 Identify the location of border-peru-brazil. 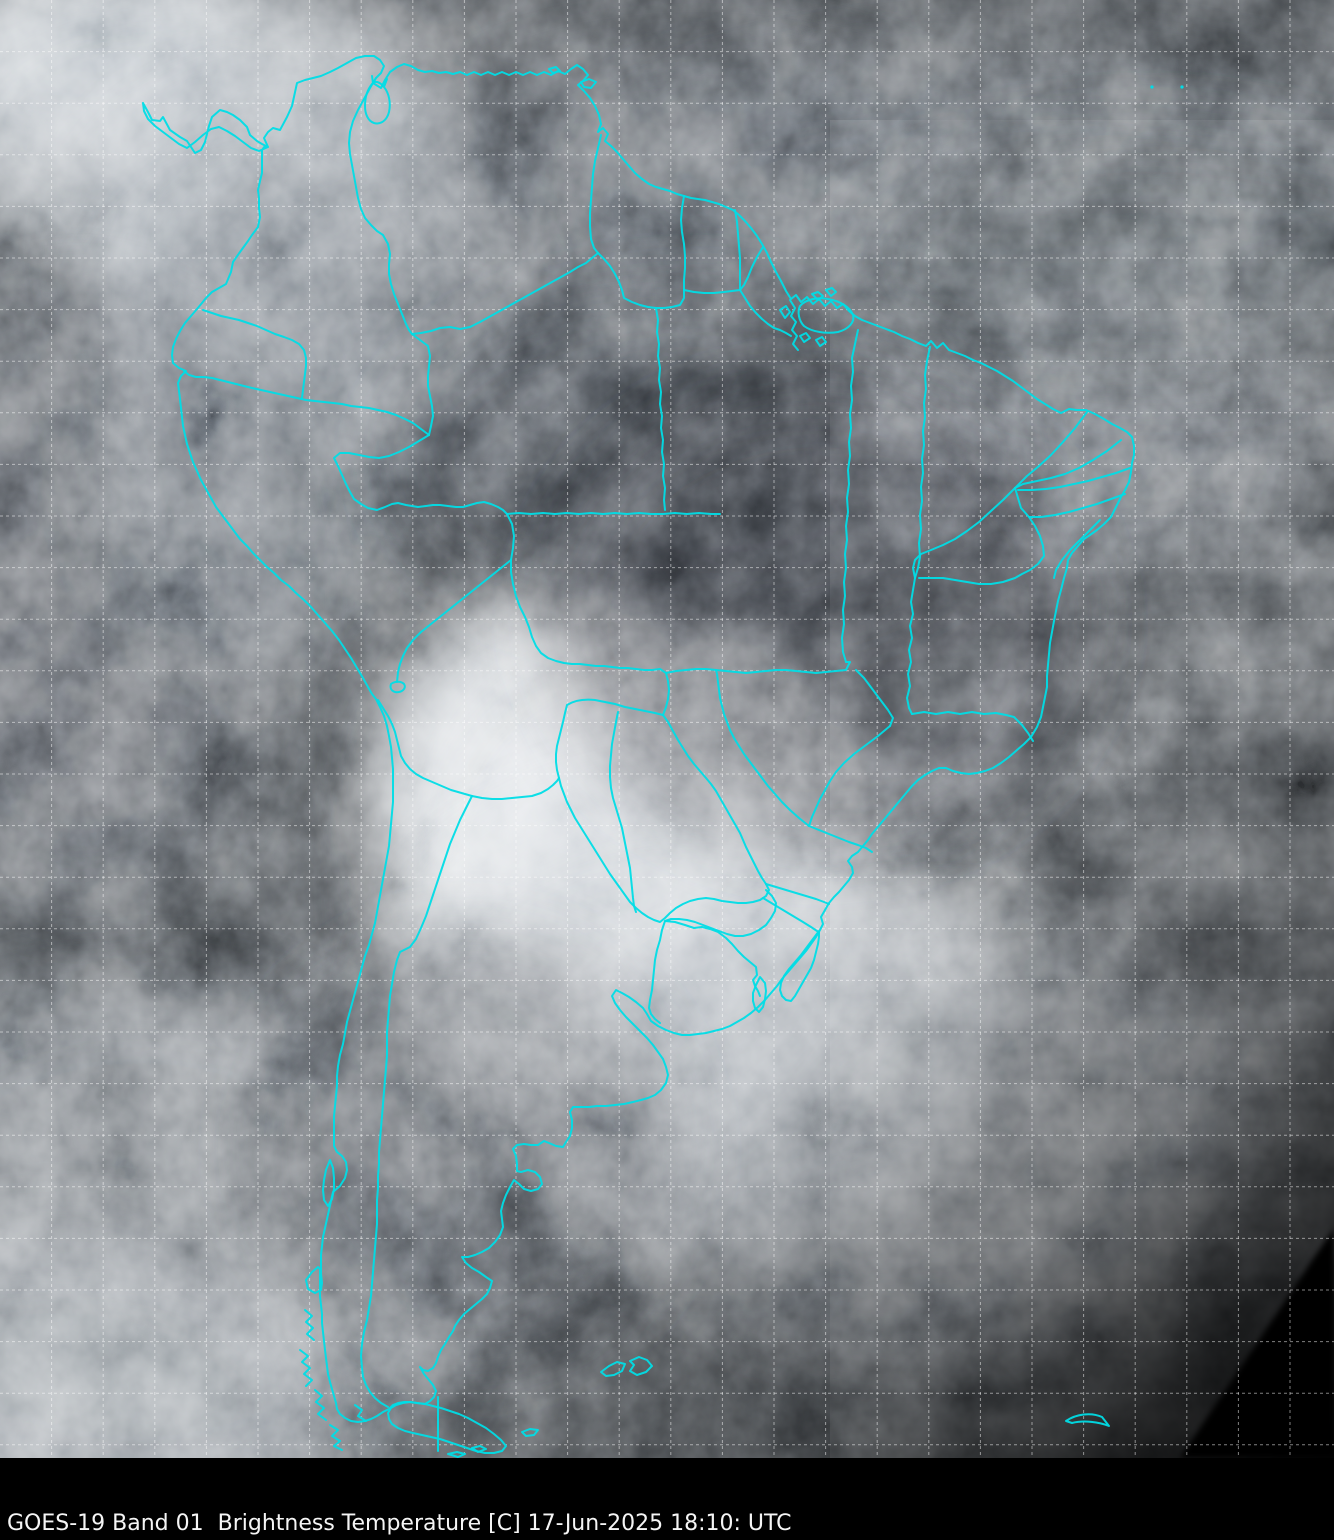
(420, 474).